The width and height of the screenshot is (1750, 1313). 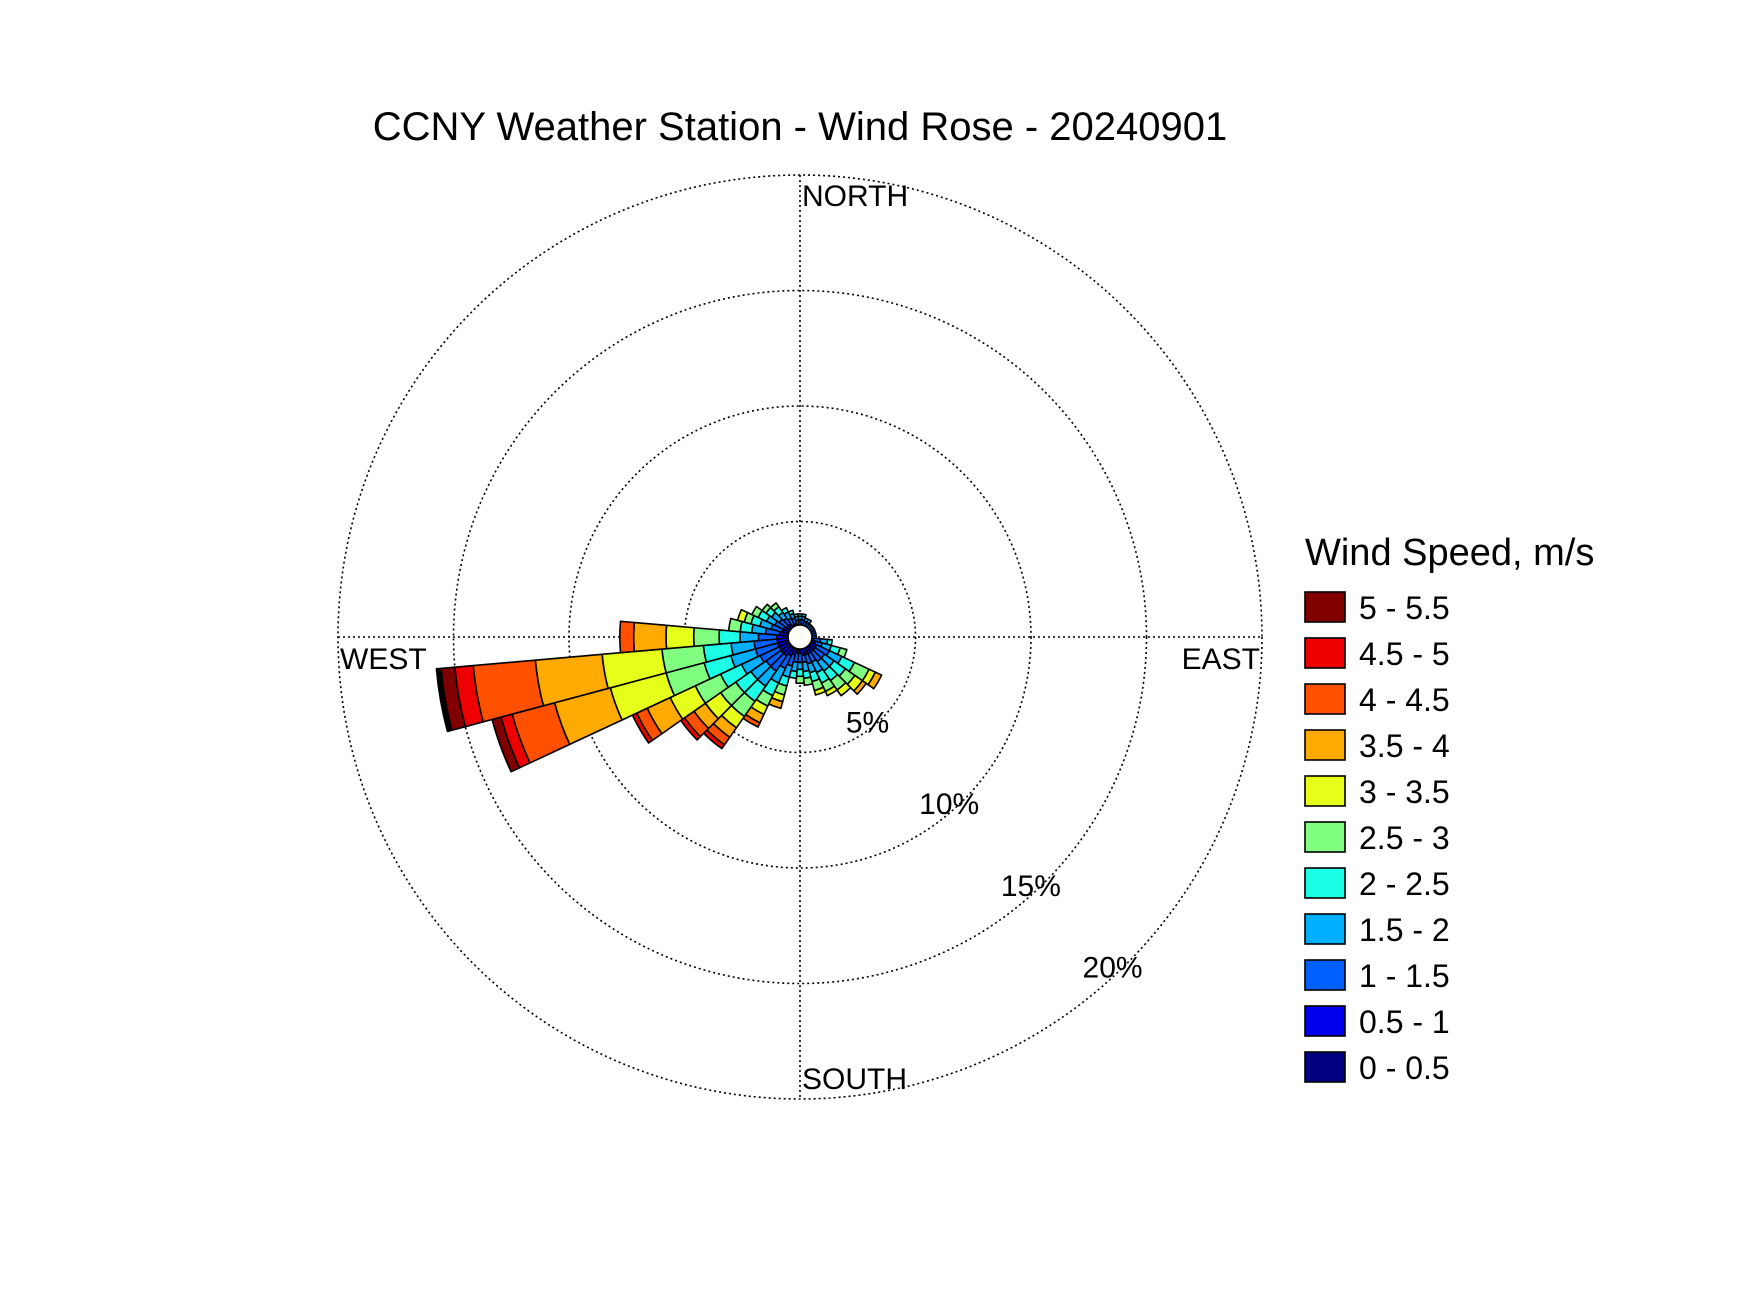 What do you see at coordinates (1404, 976) in the screenshot?
I see `legend-label-8: 1 - 1.5` at bounding box center [1404, 976].